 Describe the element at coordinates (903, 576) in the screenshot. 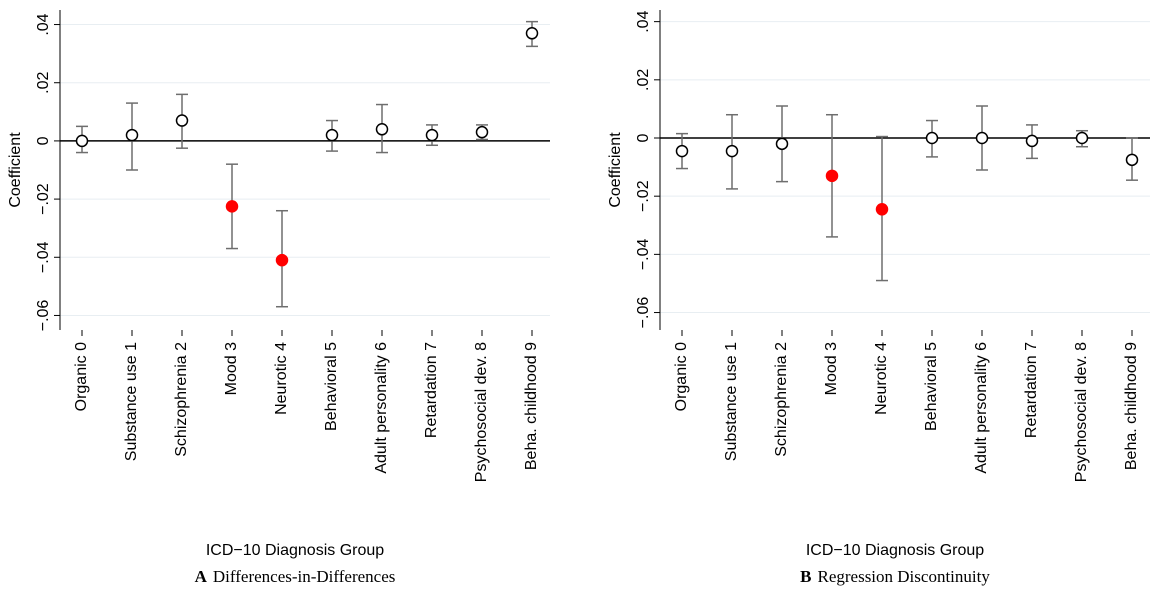

I see `caption-text: Regression Discontinuity` at that location.